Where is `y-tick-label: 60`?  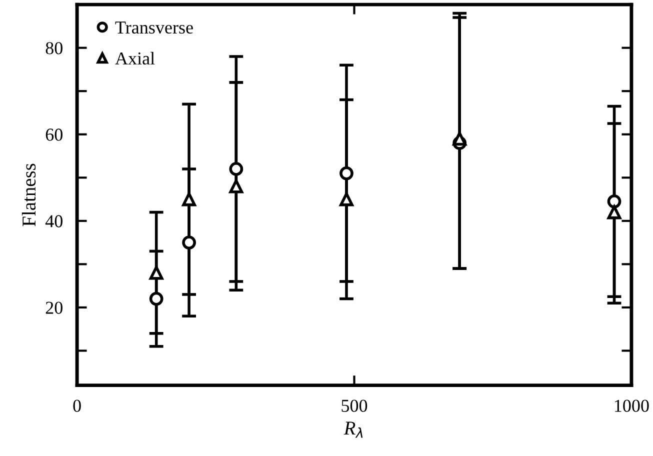
y-tick-label: 60 is located at coordinates (54, 134).